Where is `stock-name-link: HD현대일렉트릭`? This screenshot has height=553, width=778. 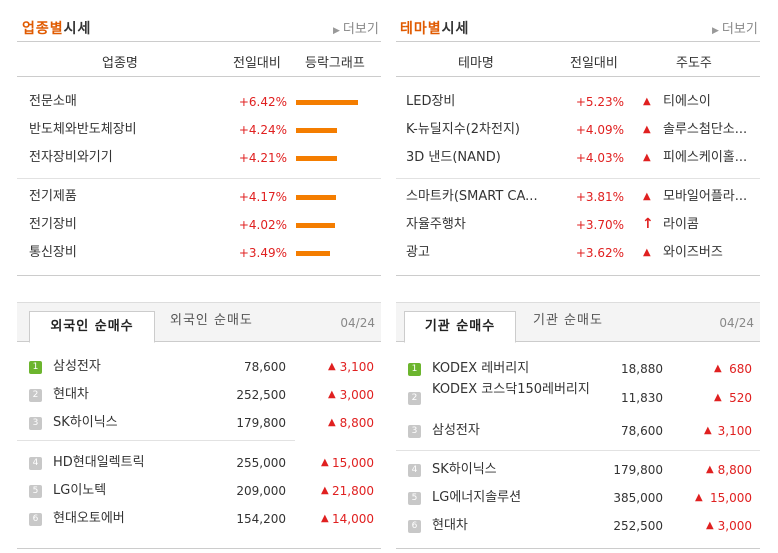 stock-name-link: HD현대일렉트릭 is located at coordinates (99, 462).